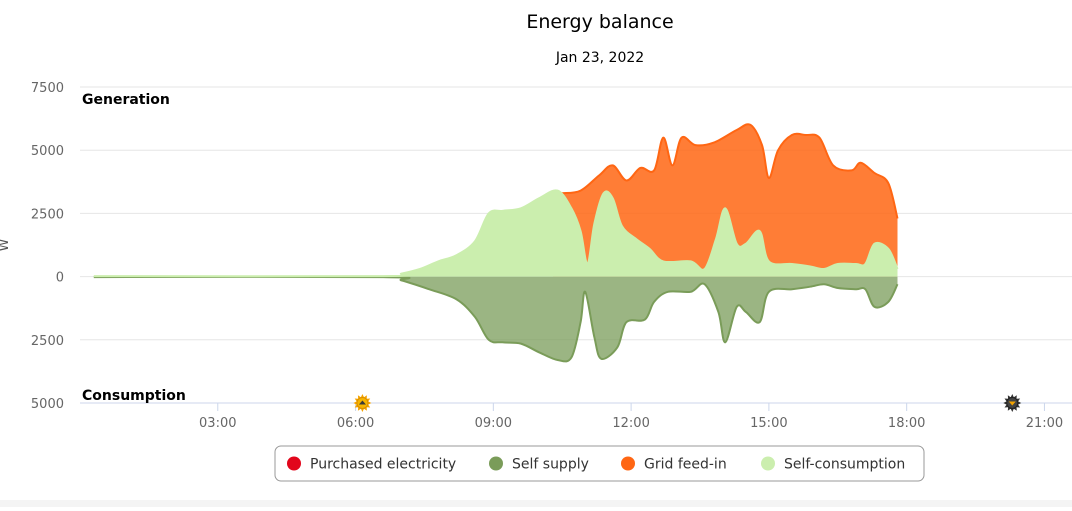 Image resolution: width=1072 pixels, height=511 pixels. What do you see at coordinates (383, 465) in the screenshot?
I see `legend-label: Purchased electricity` at bounding box center [383, 465].